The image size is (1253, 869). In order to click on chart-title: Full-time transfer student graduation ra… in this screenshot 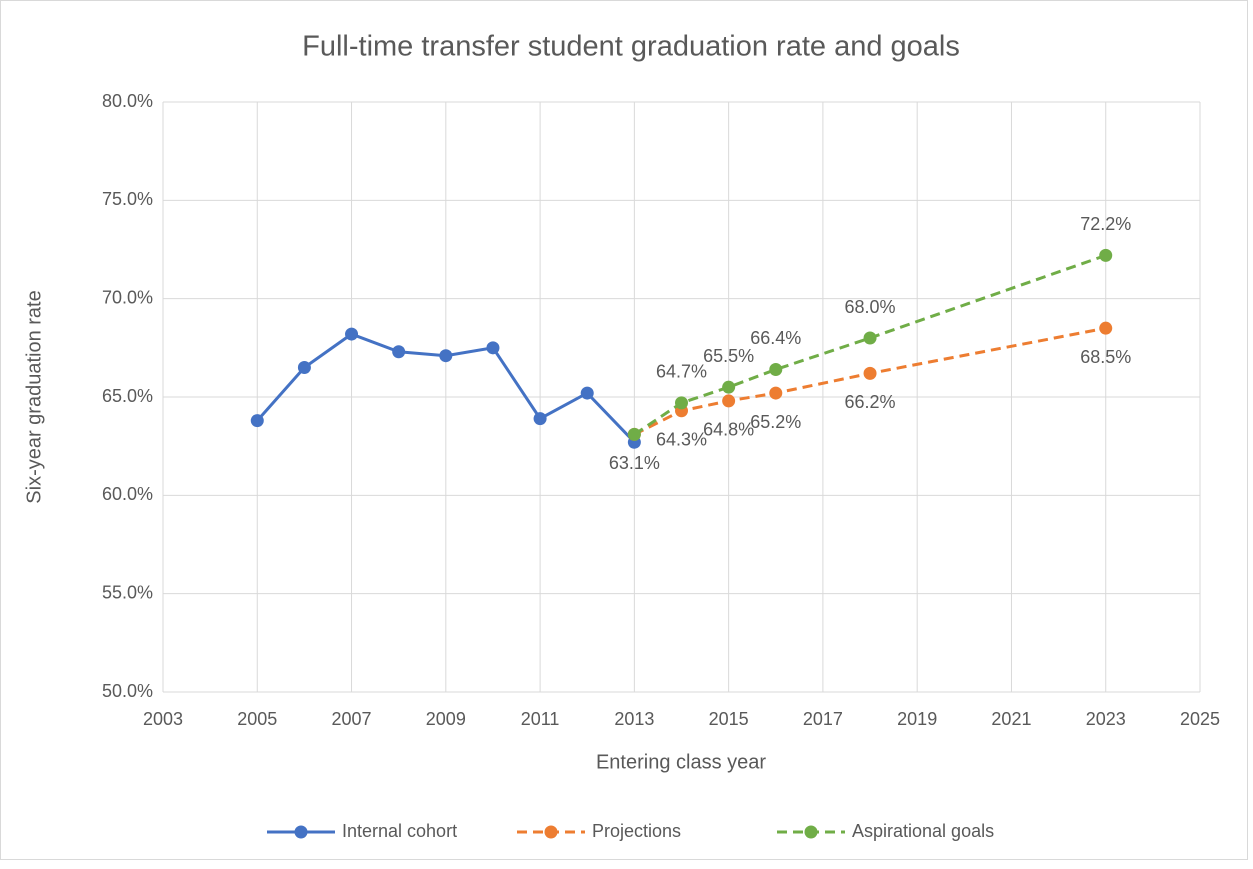, I will do `click(631, 47)`.